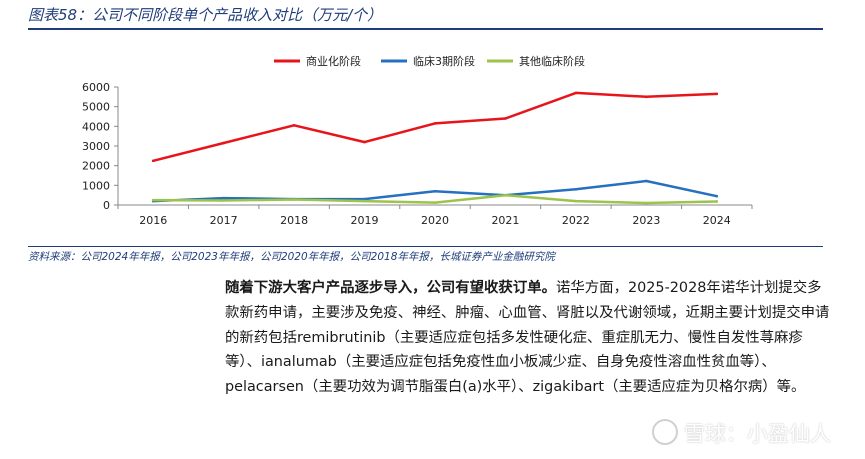  What do you see at coordinates (646, 220) in the screenshot?
I see `x-tick-label: 2023` at bounding box center [646, 220].